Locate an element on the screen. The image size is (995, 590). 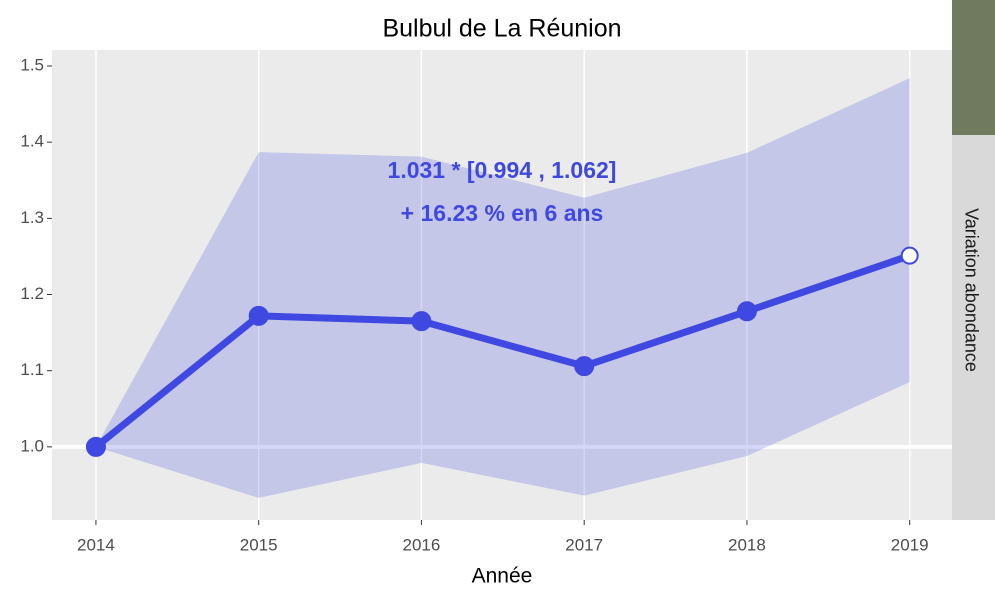
chart-title: Bulbul de La Réunion is located at coordinates (501, 29).